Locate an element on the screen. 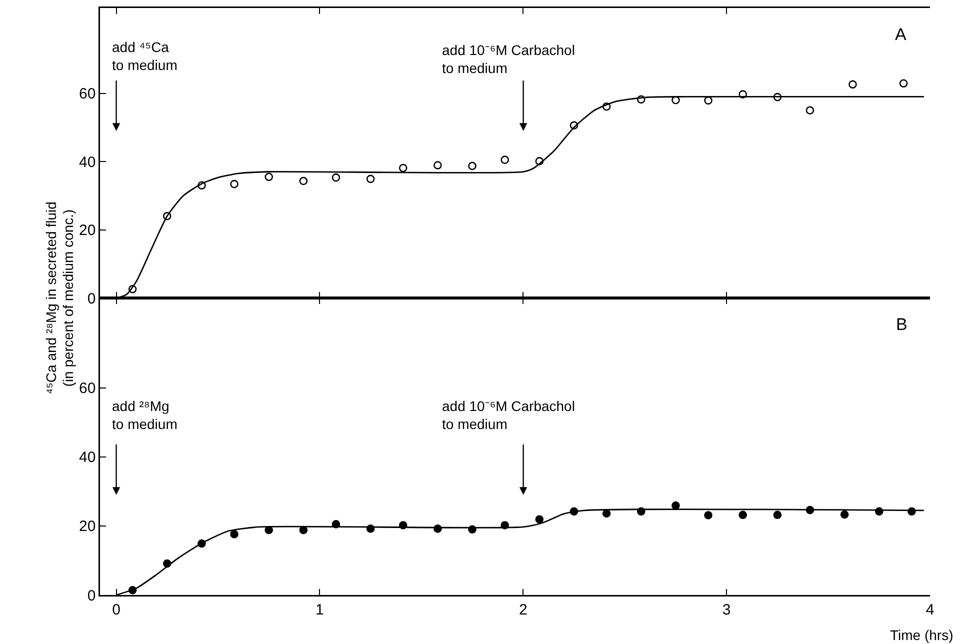 The image size is (960, 644). annotation: add ²⁸Mg to medium is located at coordinates (145, 415).